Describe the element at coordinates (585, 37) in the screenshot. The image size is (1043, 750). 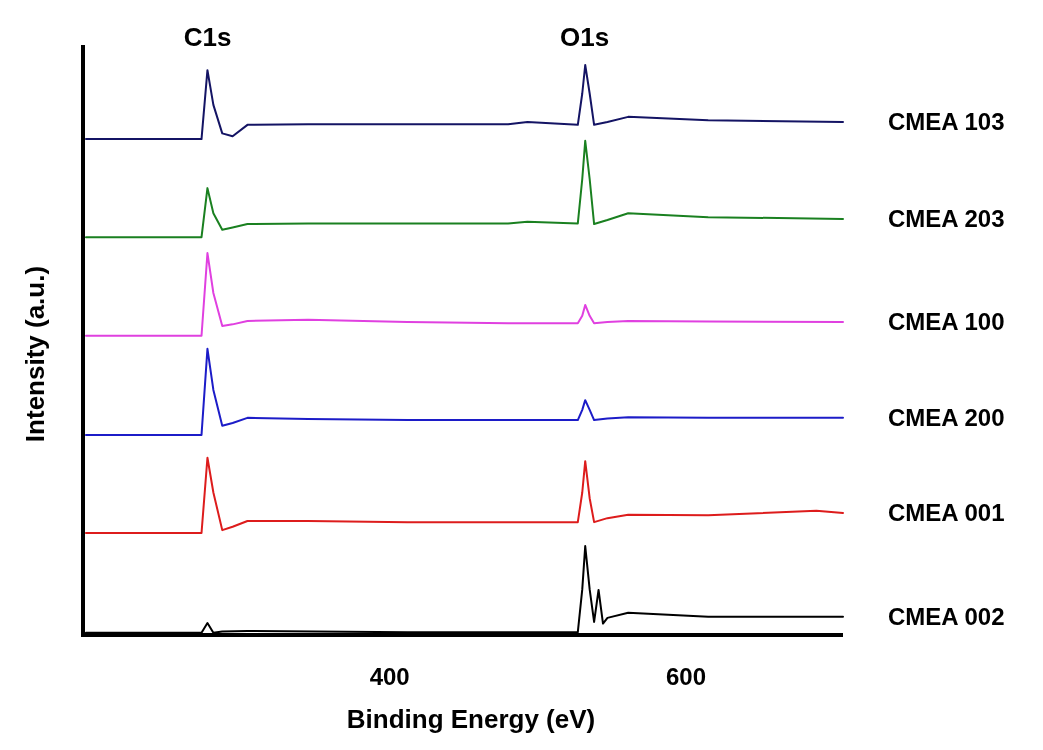
I see `text: O1s` at that location.